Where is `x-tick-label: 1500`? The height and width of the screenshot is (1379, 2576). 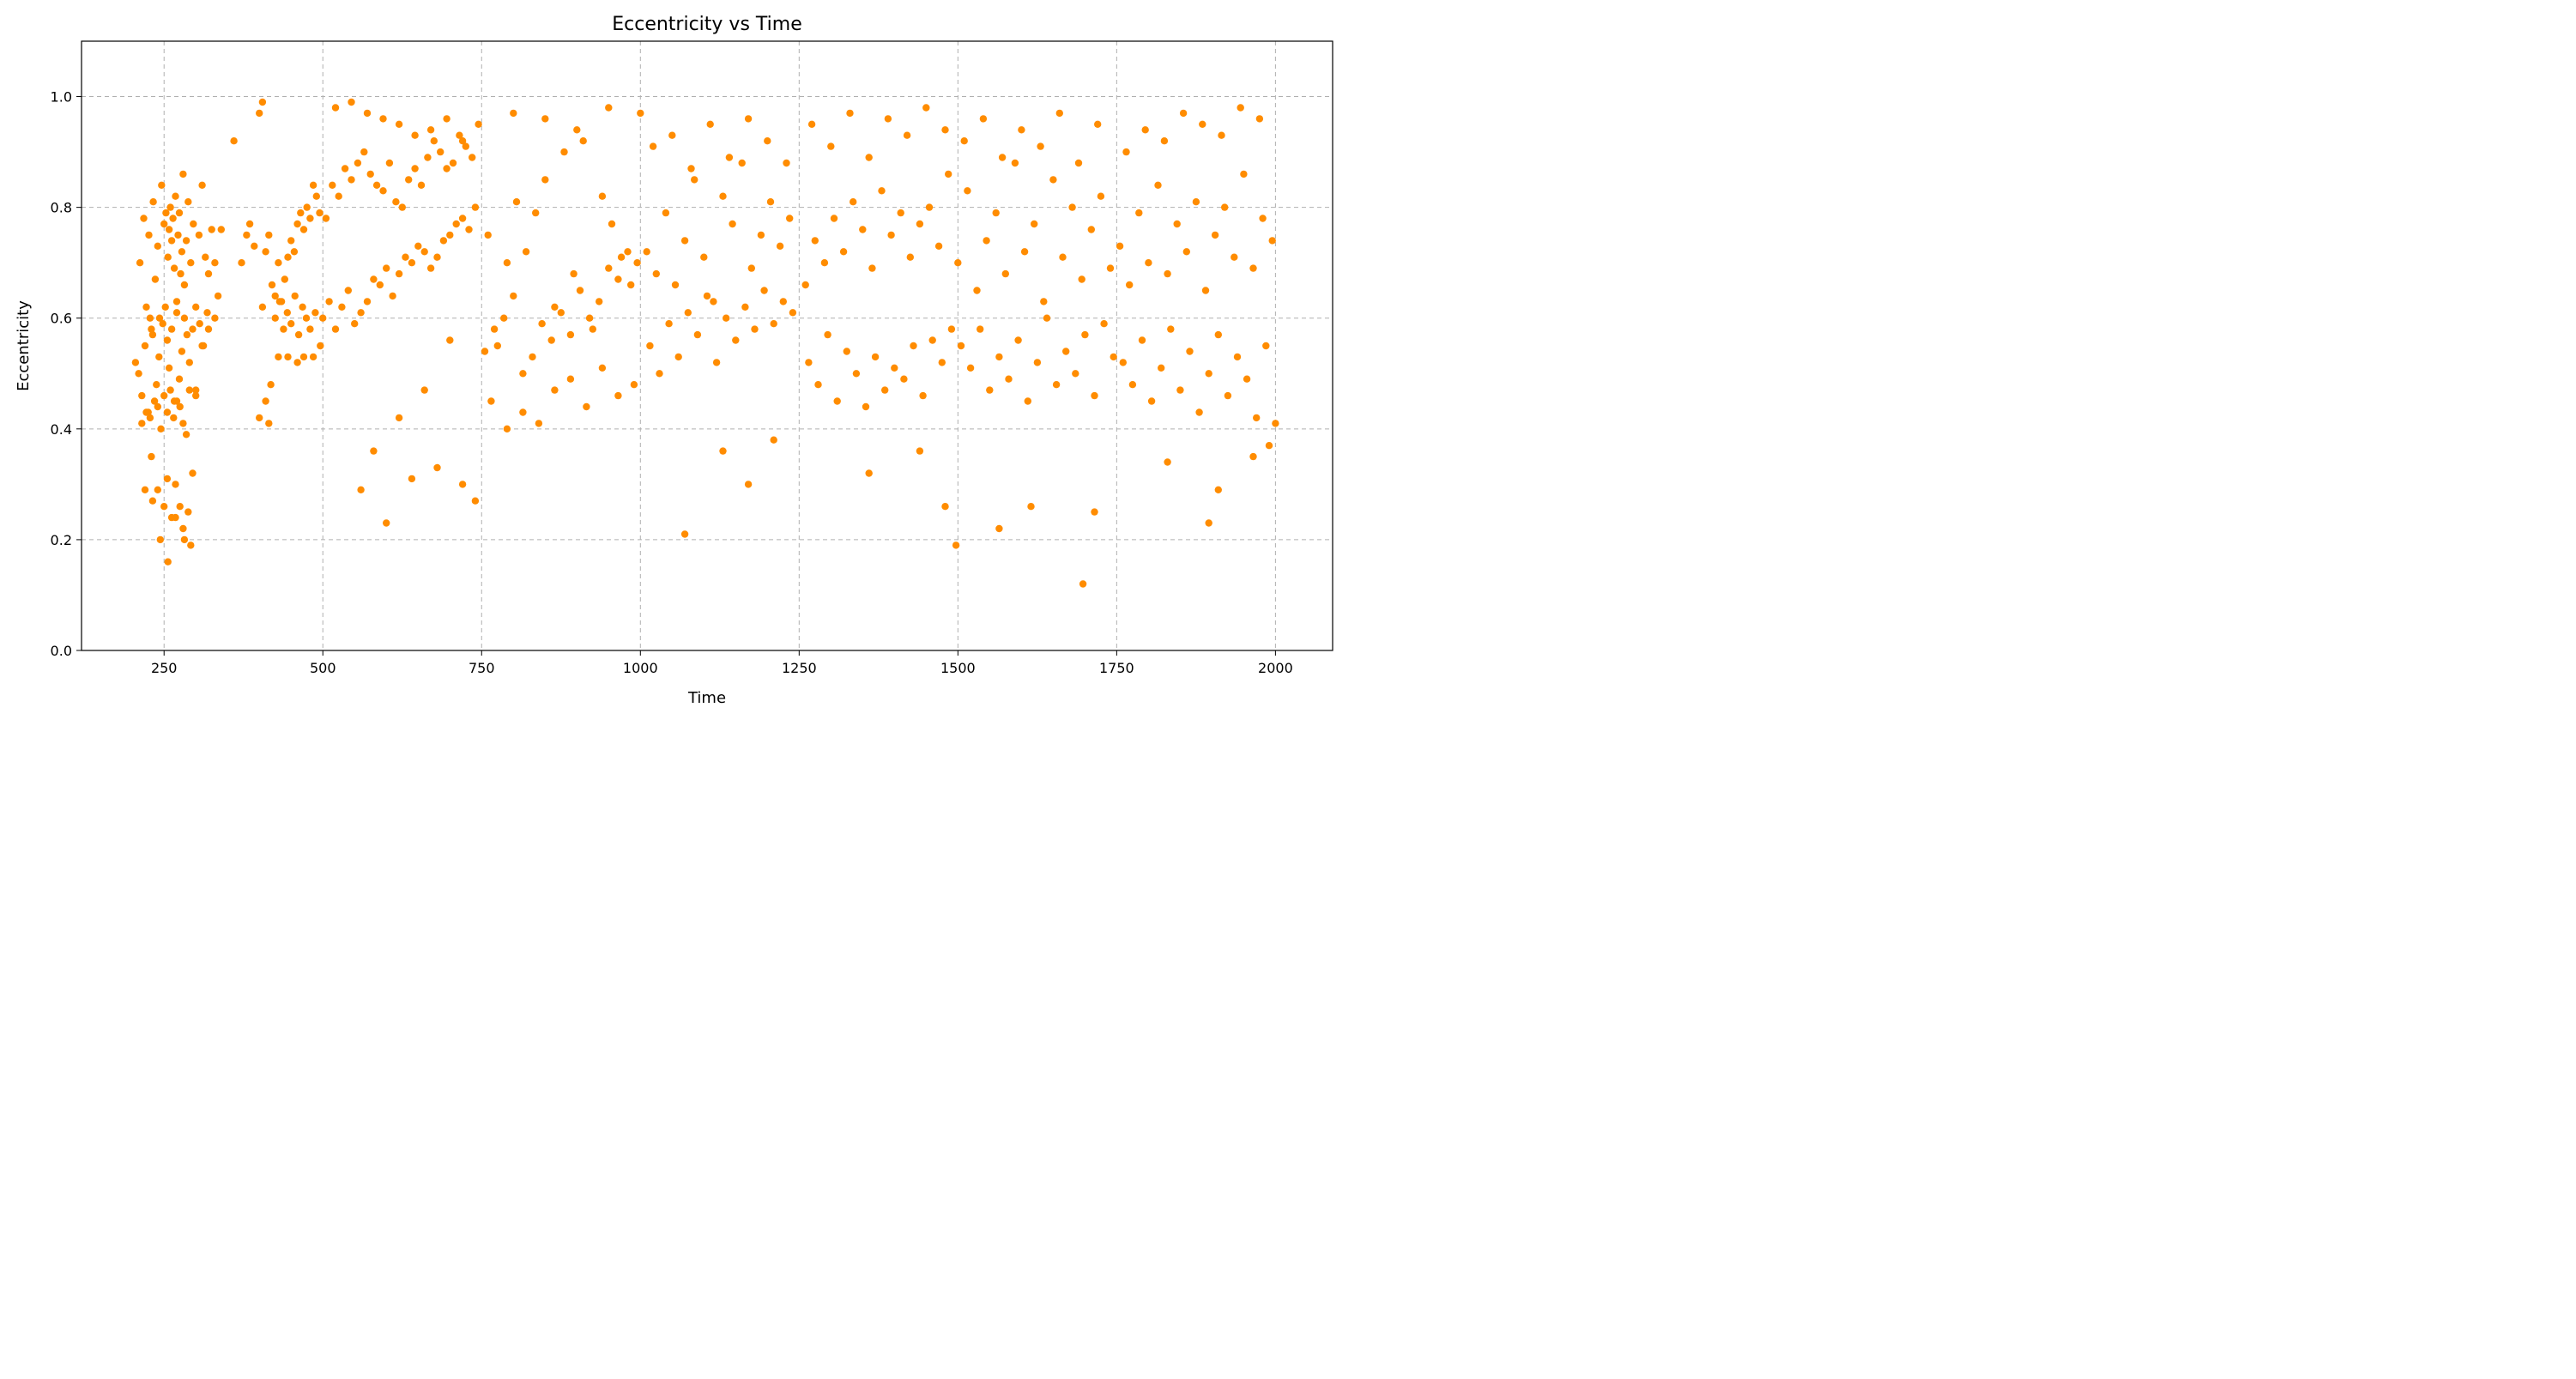 x-tick-label: 1500 is located at coordinates (958, 668).